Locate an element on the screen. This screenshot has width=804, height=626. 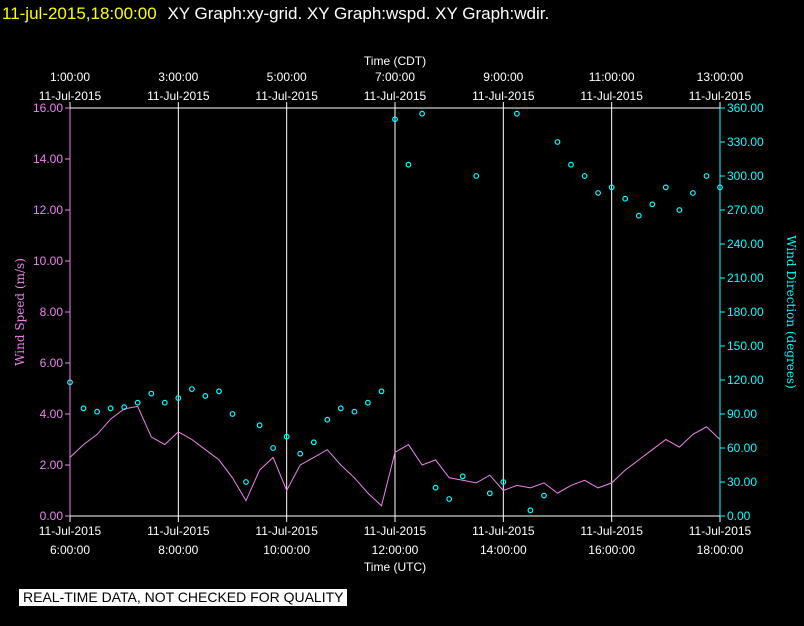
wind-speed-line is located at coordinates (395, 456).